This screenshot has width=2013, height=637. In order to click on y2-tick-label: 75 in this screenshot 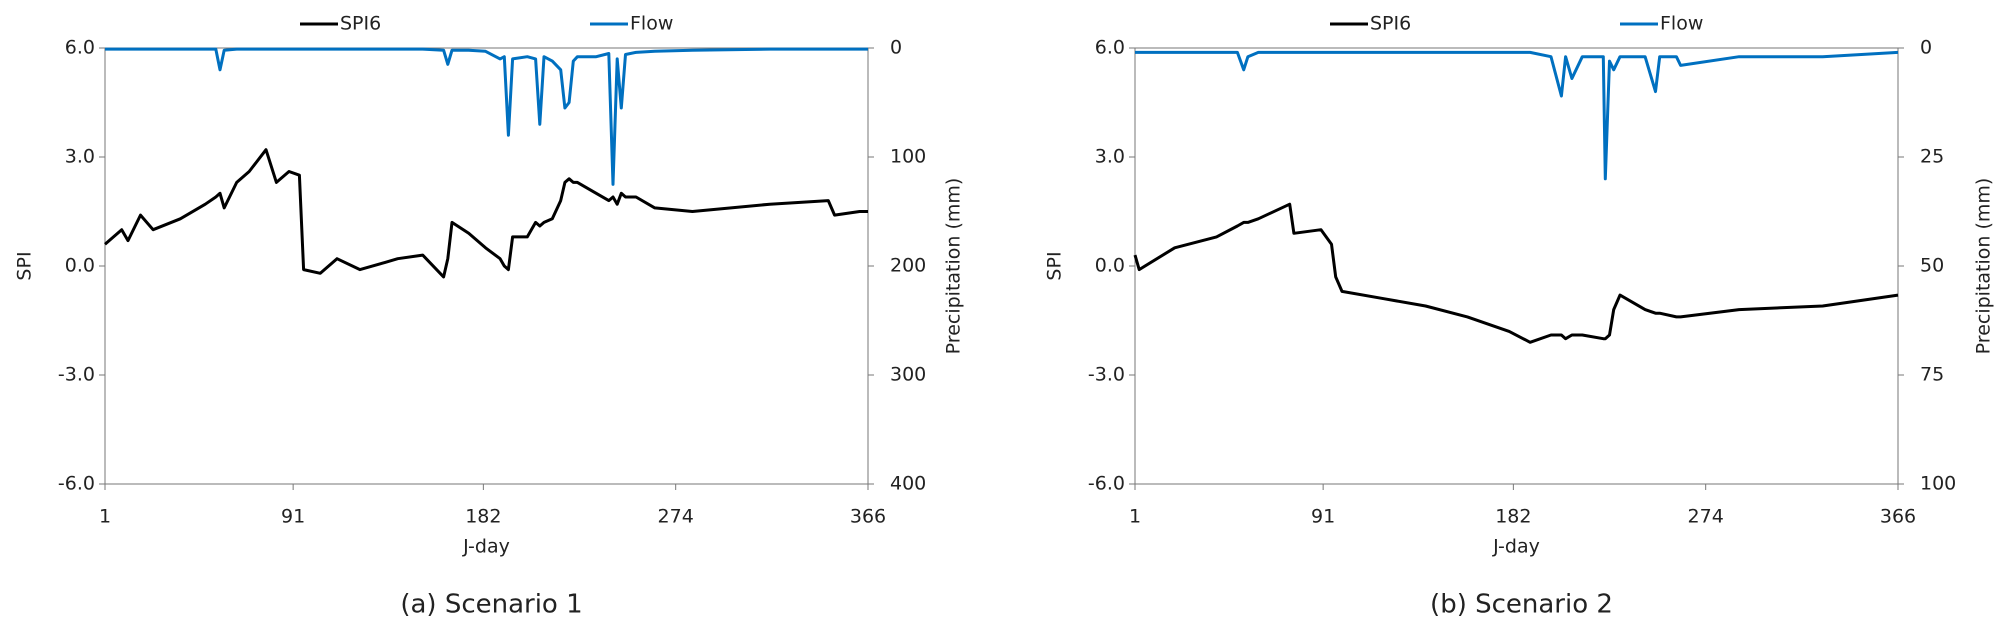, I will do `click(1932, 375)`.